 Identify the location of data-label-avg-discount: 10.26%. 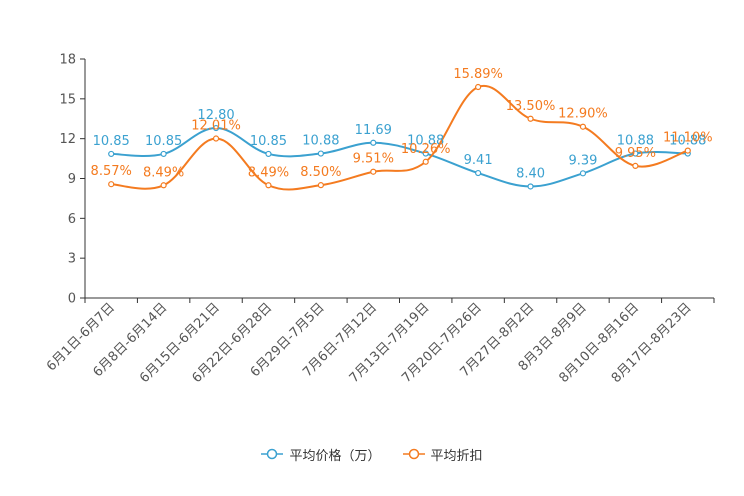
(426, 149).